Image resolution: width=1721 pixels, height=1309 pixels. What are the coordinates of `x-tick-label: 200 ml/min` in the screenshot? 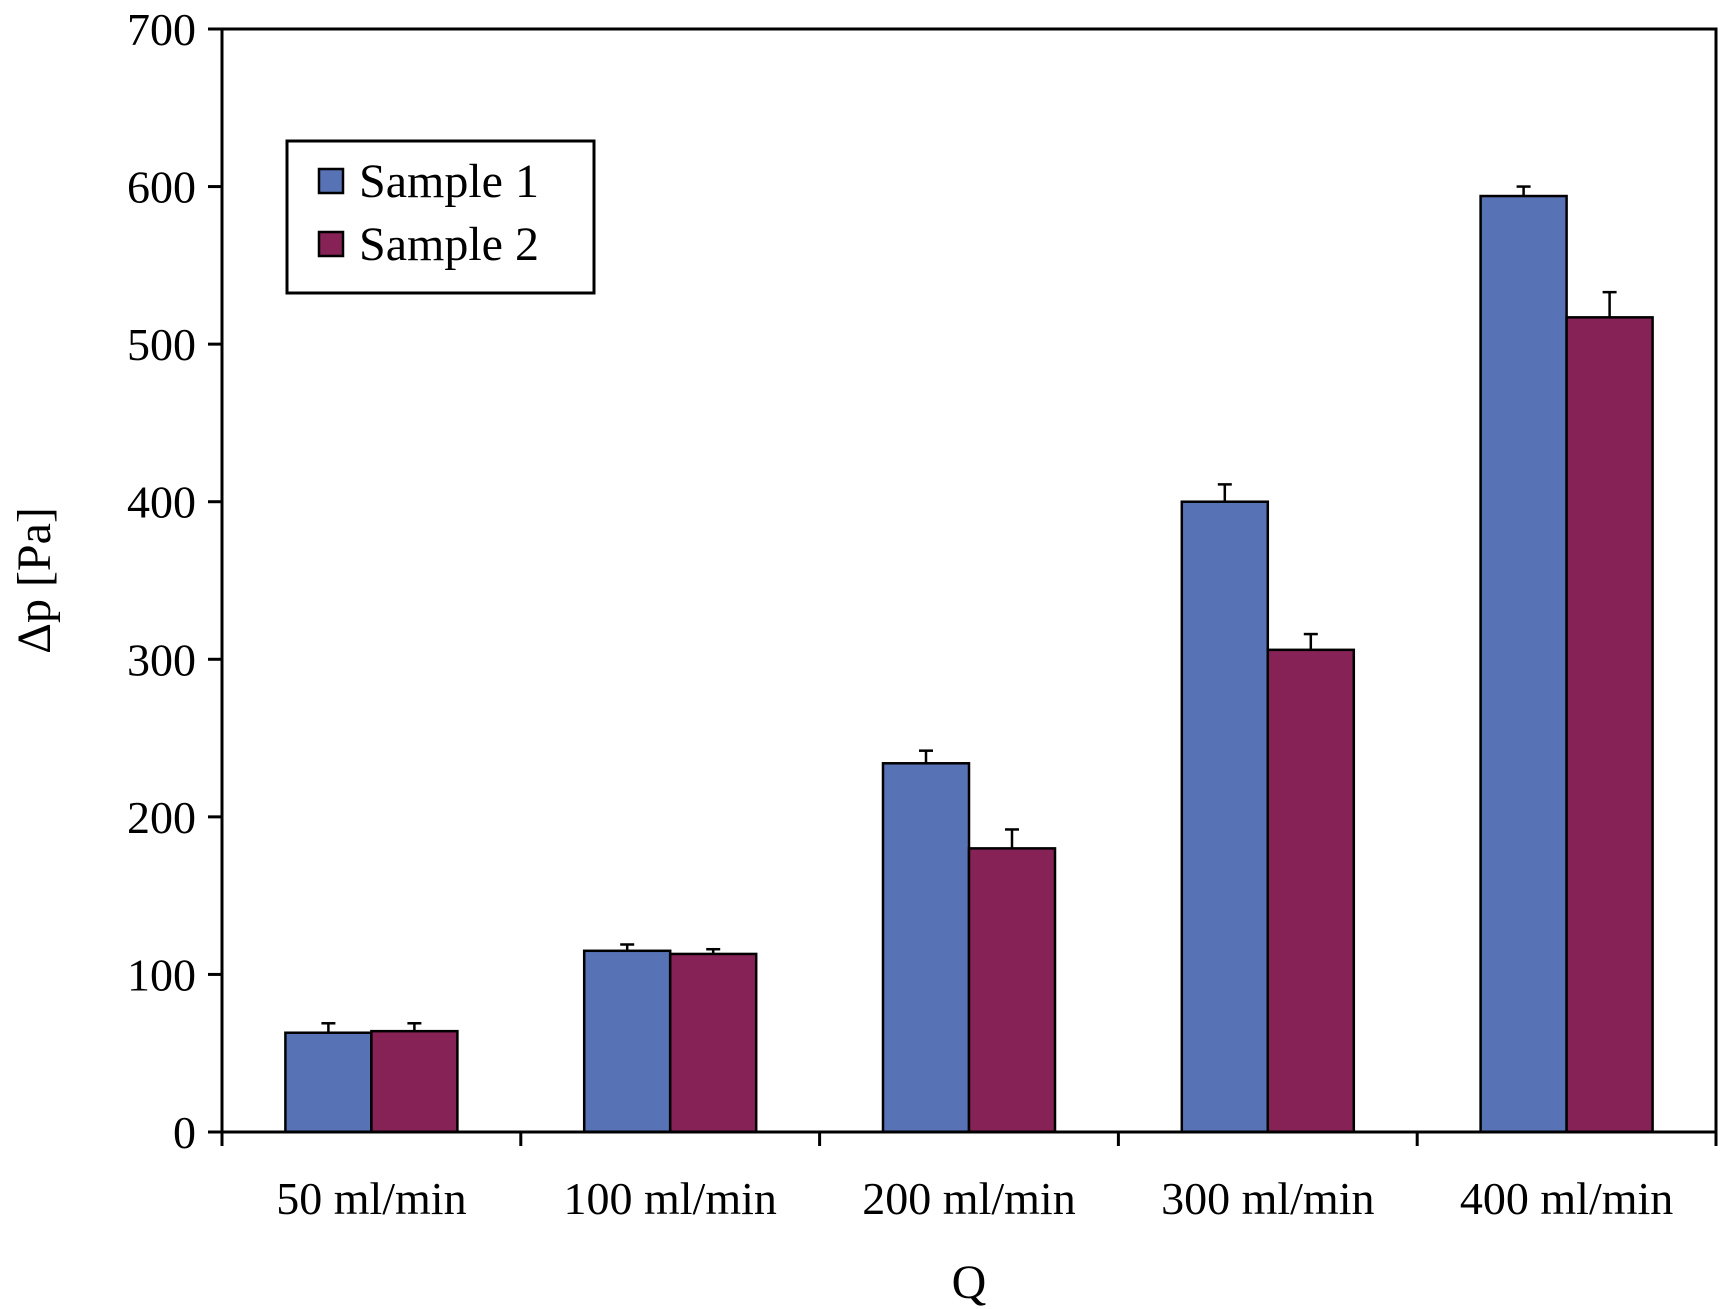 It's located at (968, 1198).